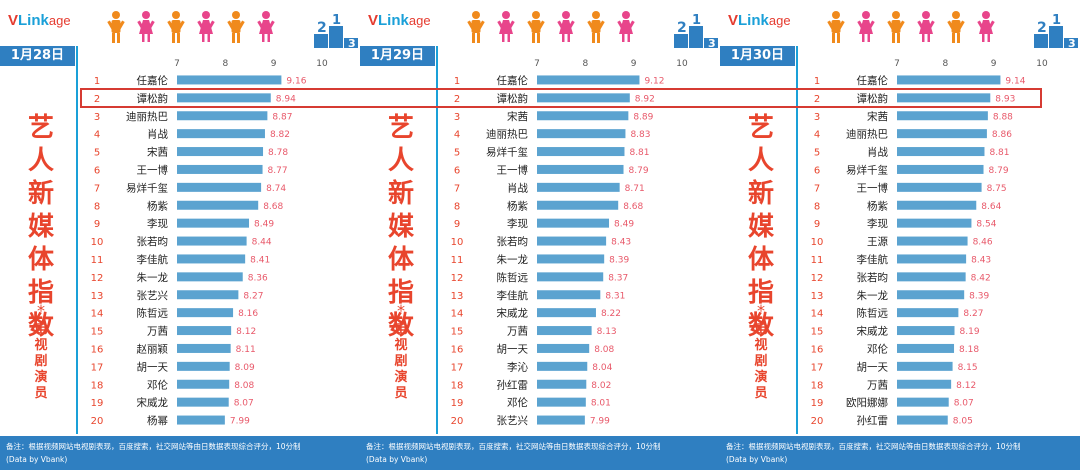 This screenshot has width=1080, height=470. Describe the element at coordinates (517, 332) in the screenshot. I see `category-label: 万茜` at that location.